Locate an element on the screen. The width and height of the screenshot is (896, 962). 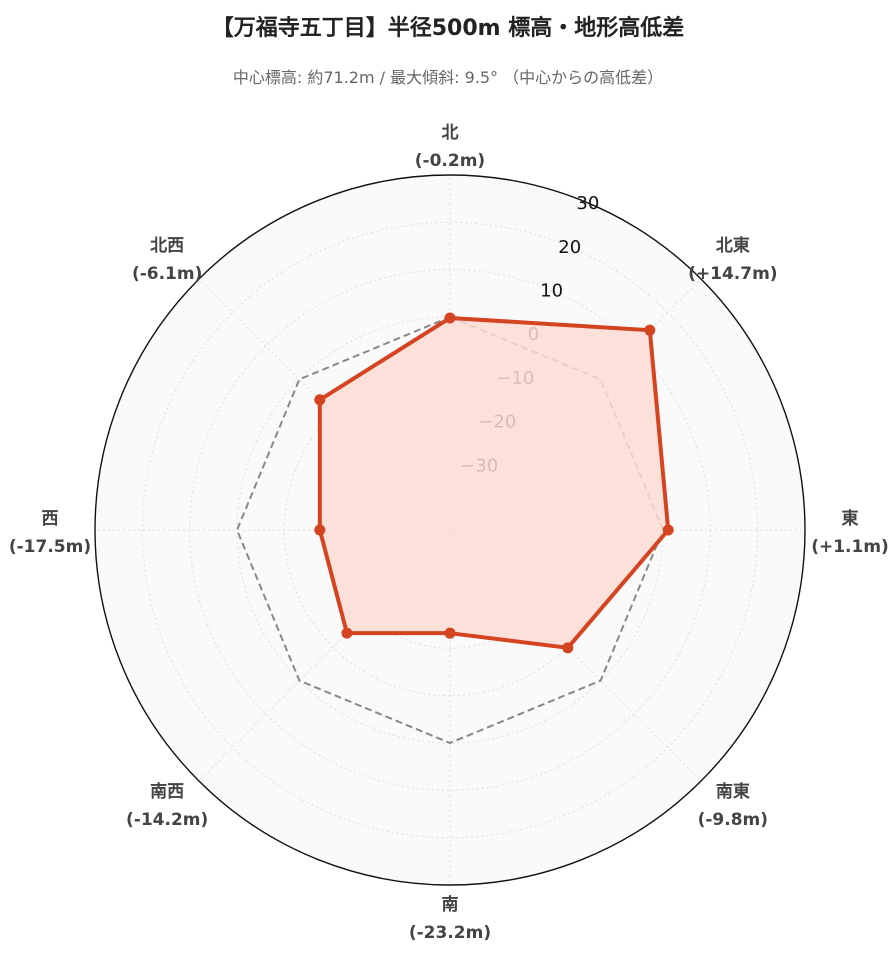
direction-value-label: (-6.1m) is located at coordinates (167, 274).